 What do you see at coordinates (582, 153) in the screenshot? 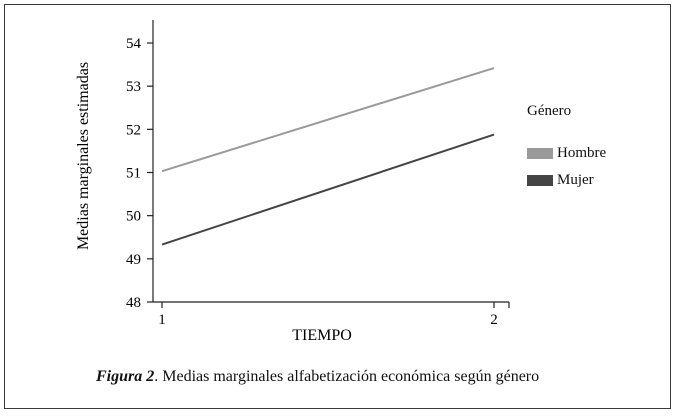
I see `legend-label-hombre: Hombre` at bounding box center [582, 153].